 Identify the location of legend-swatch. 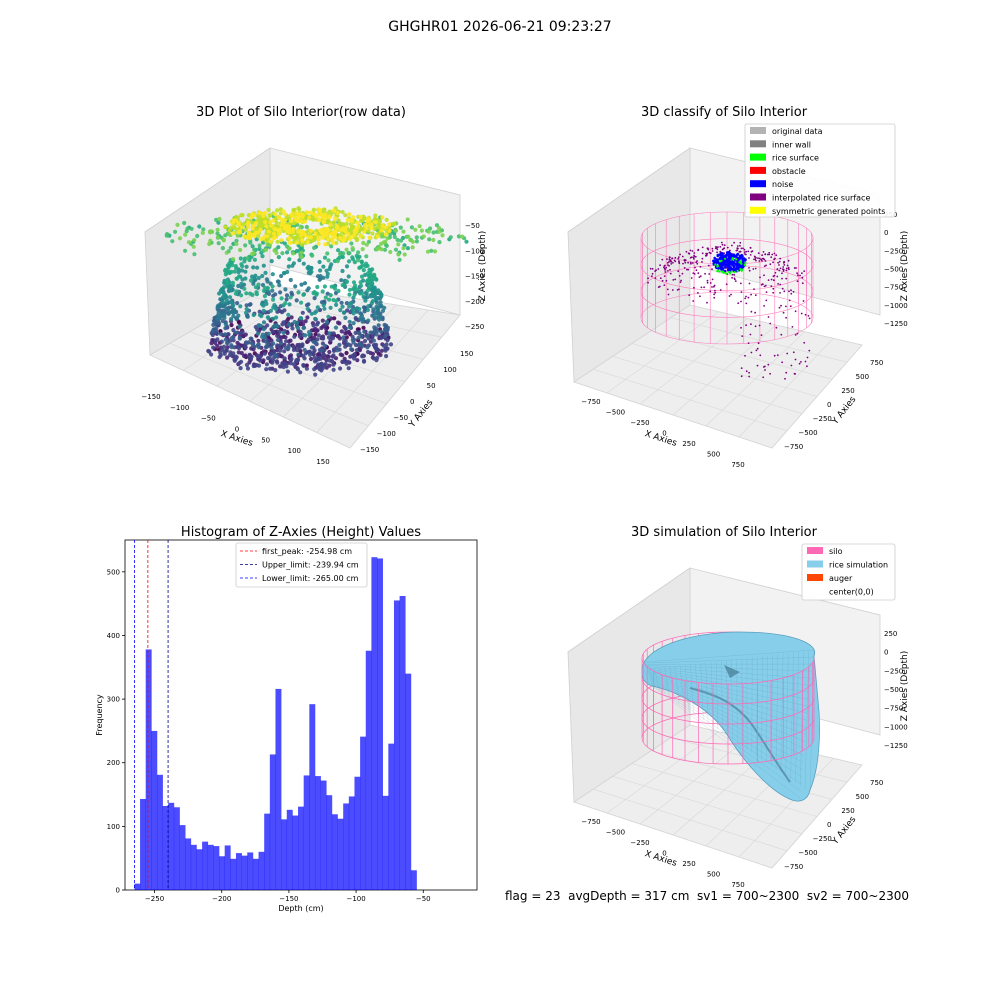
(815, 577).